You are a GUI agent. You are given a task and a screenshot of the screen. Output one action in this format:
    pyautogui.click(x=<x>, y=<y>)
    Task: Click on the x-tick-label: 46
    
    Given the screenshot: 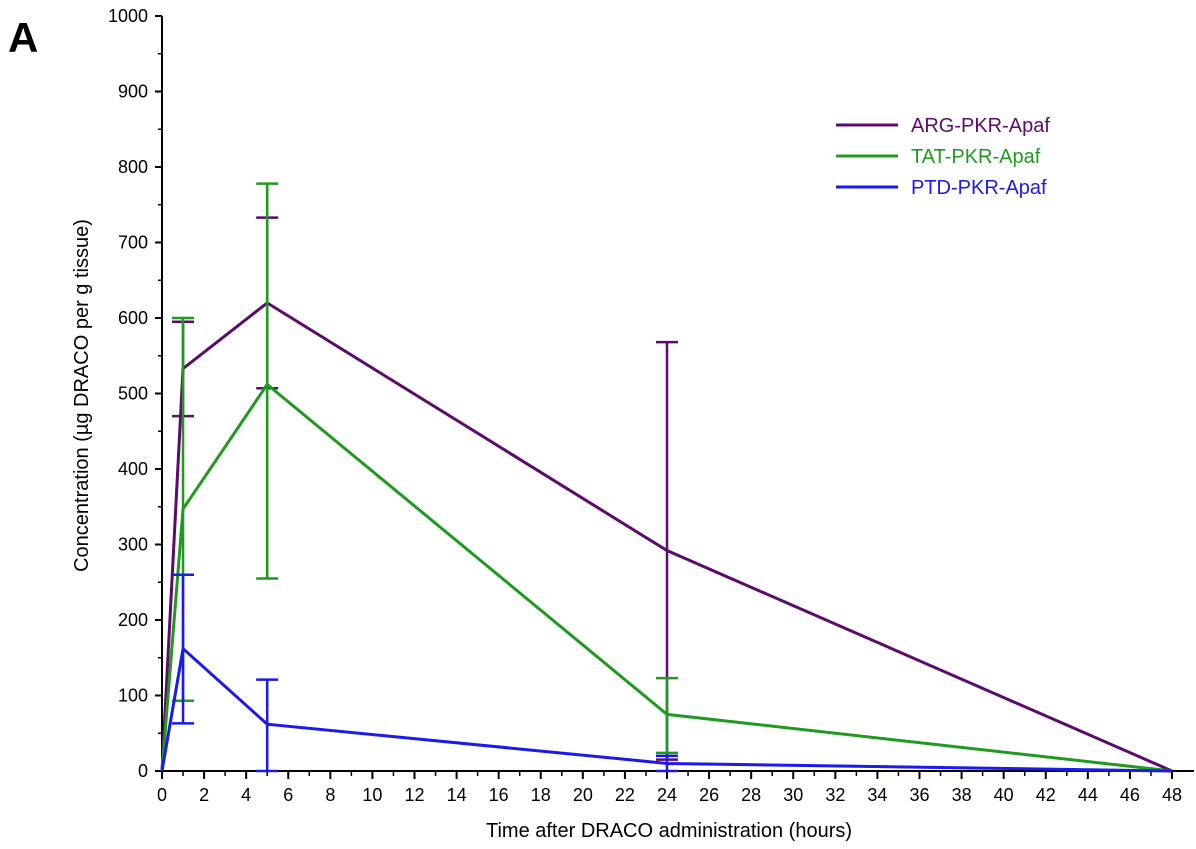 What is the action you would take?
    pyautogui.click(x=1130, y=795)
    